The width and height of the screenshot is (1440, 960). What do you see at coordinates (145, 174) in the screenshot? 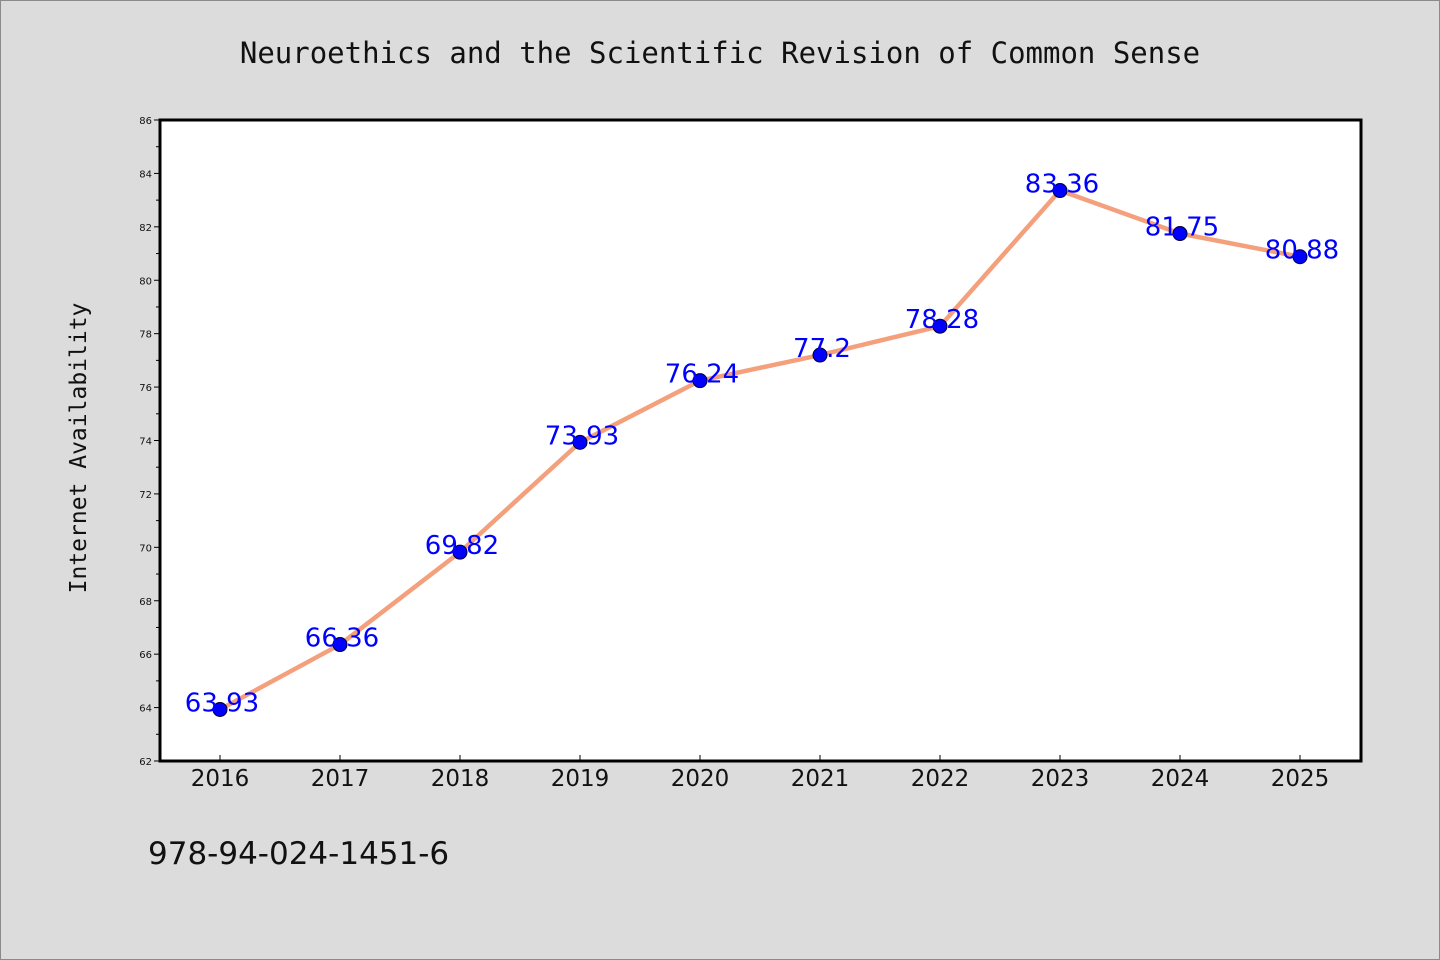
I see `y-tick-label: 84` at bounding box center [145, 174].